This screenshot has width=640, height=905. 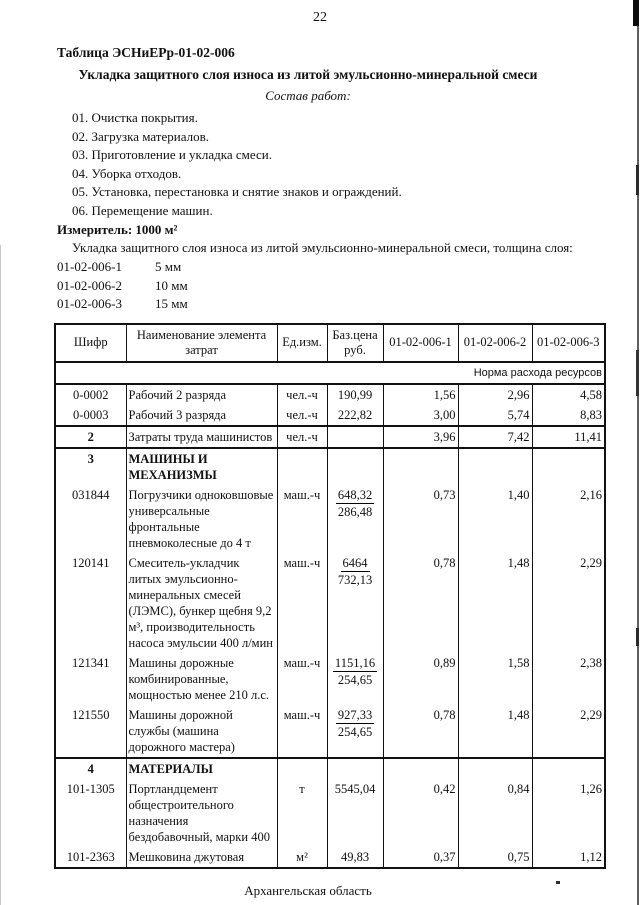 I want to click on cell-norm-value: 1,26, so click(x=568, y=812).